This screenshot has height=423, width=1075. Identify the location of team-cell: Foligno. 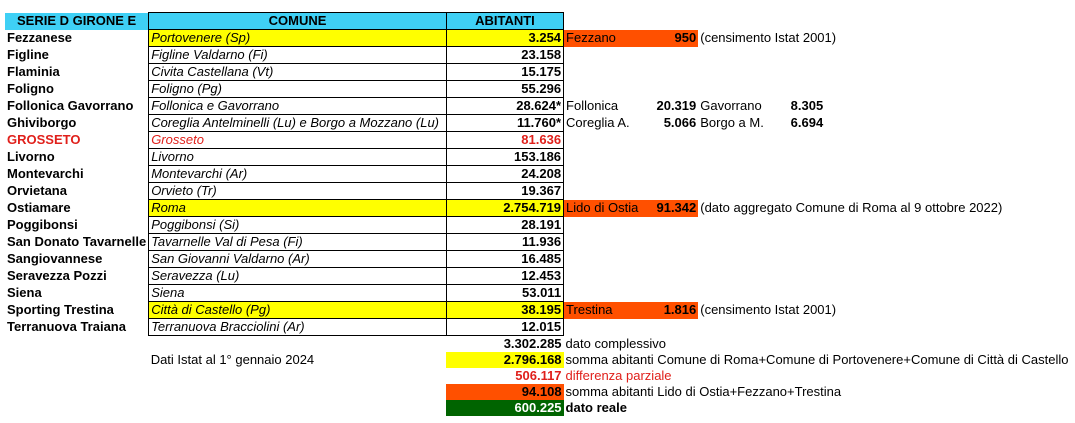
(30, 88).